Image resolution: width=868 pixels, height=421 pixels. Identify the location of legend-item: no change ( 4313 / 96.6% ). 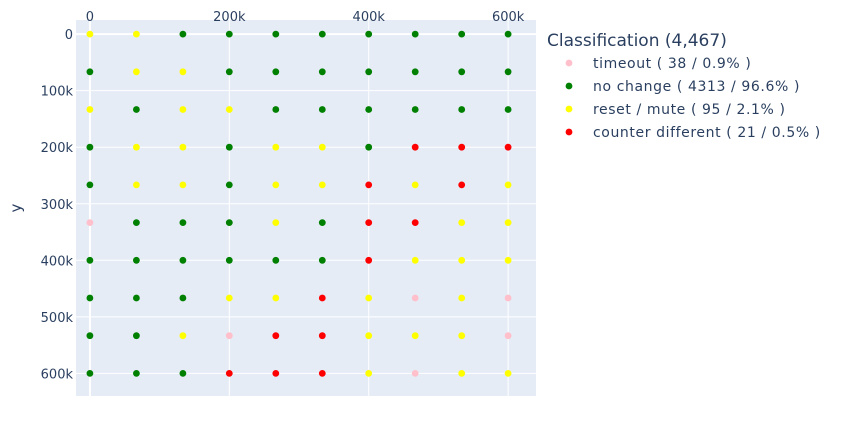
(682, 87).